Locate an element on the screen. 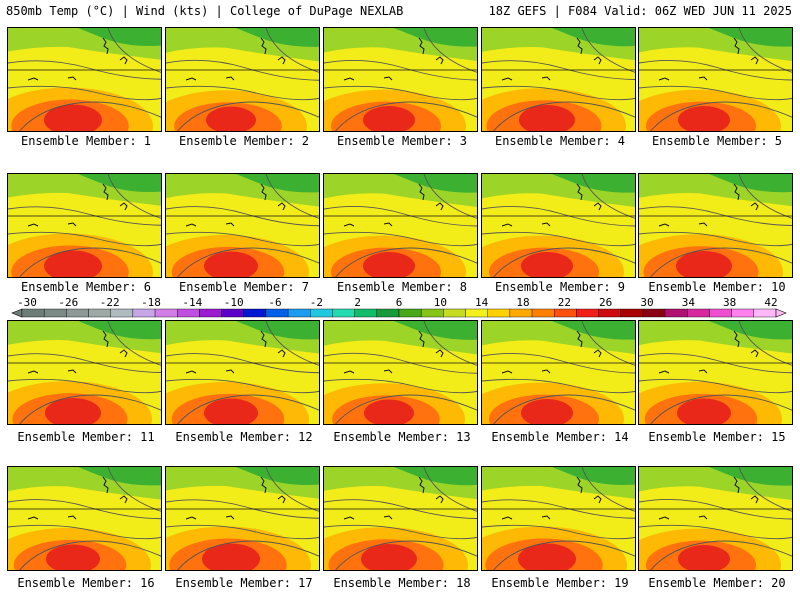 This screenshot has width=800, height=600. colorbar-tick-label: -14 is located at coordinates (192, 303).